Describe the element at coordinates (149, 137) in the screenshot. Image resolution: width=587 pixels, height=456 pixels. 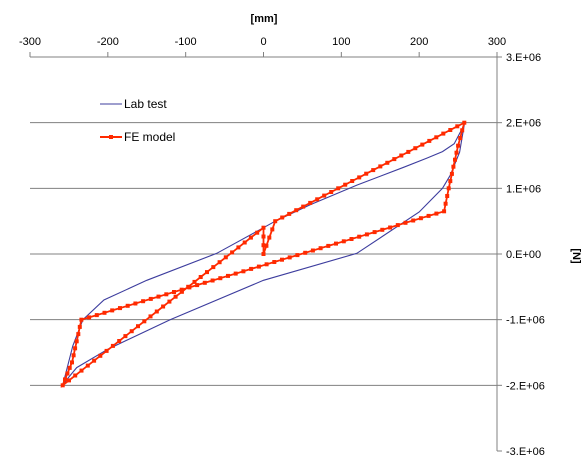
I see `legend-fe-model-label: FE model` at that location.